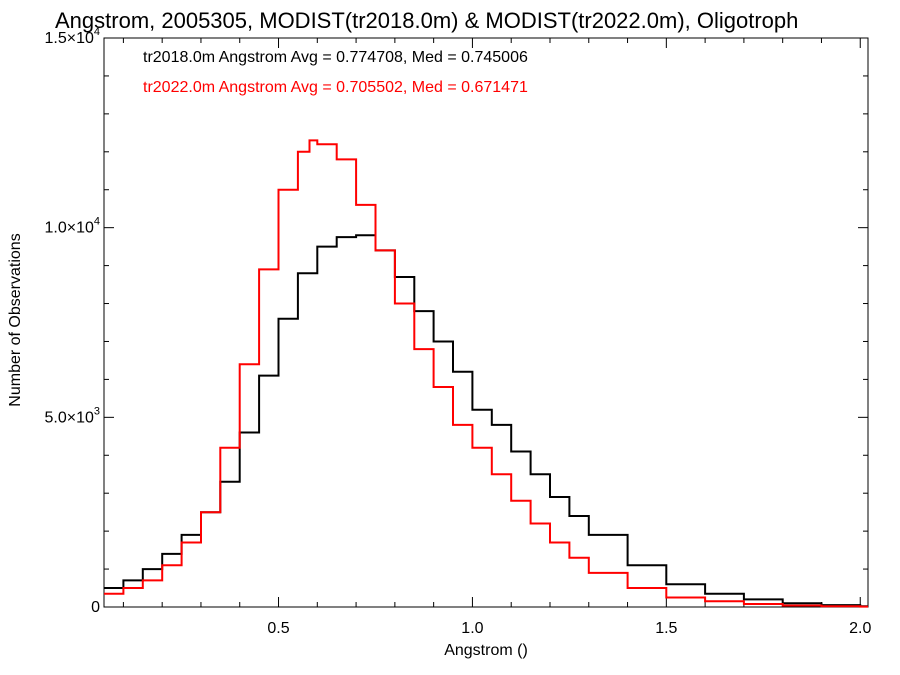 This screenshot has height=675, width=900. I want to click on y-tick-label: 0, so click(95, 607).